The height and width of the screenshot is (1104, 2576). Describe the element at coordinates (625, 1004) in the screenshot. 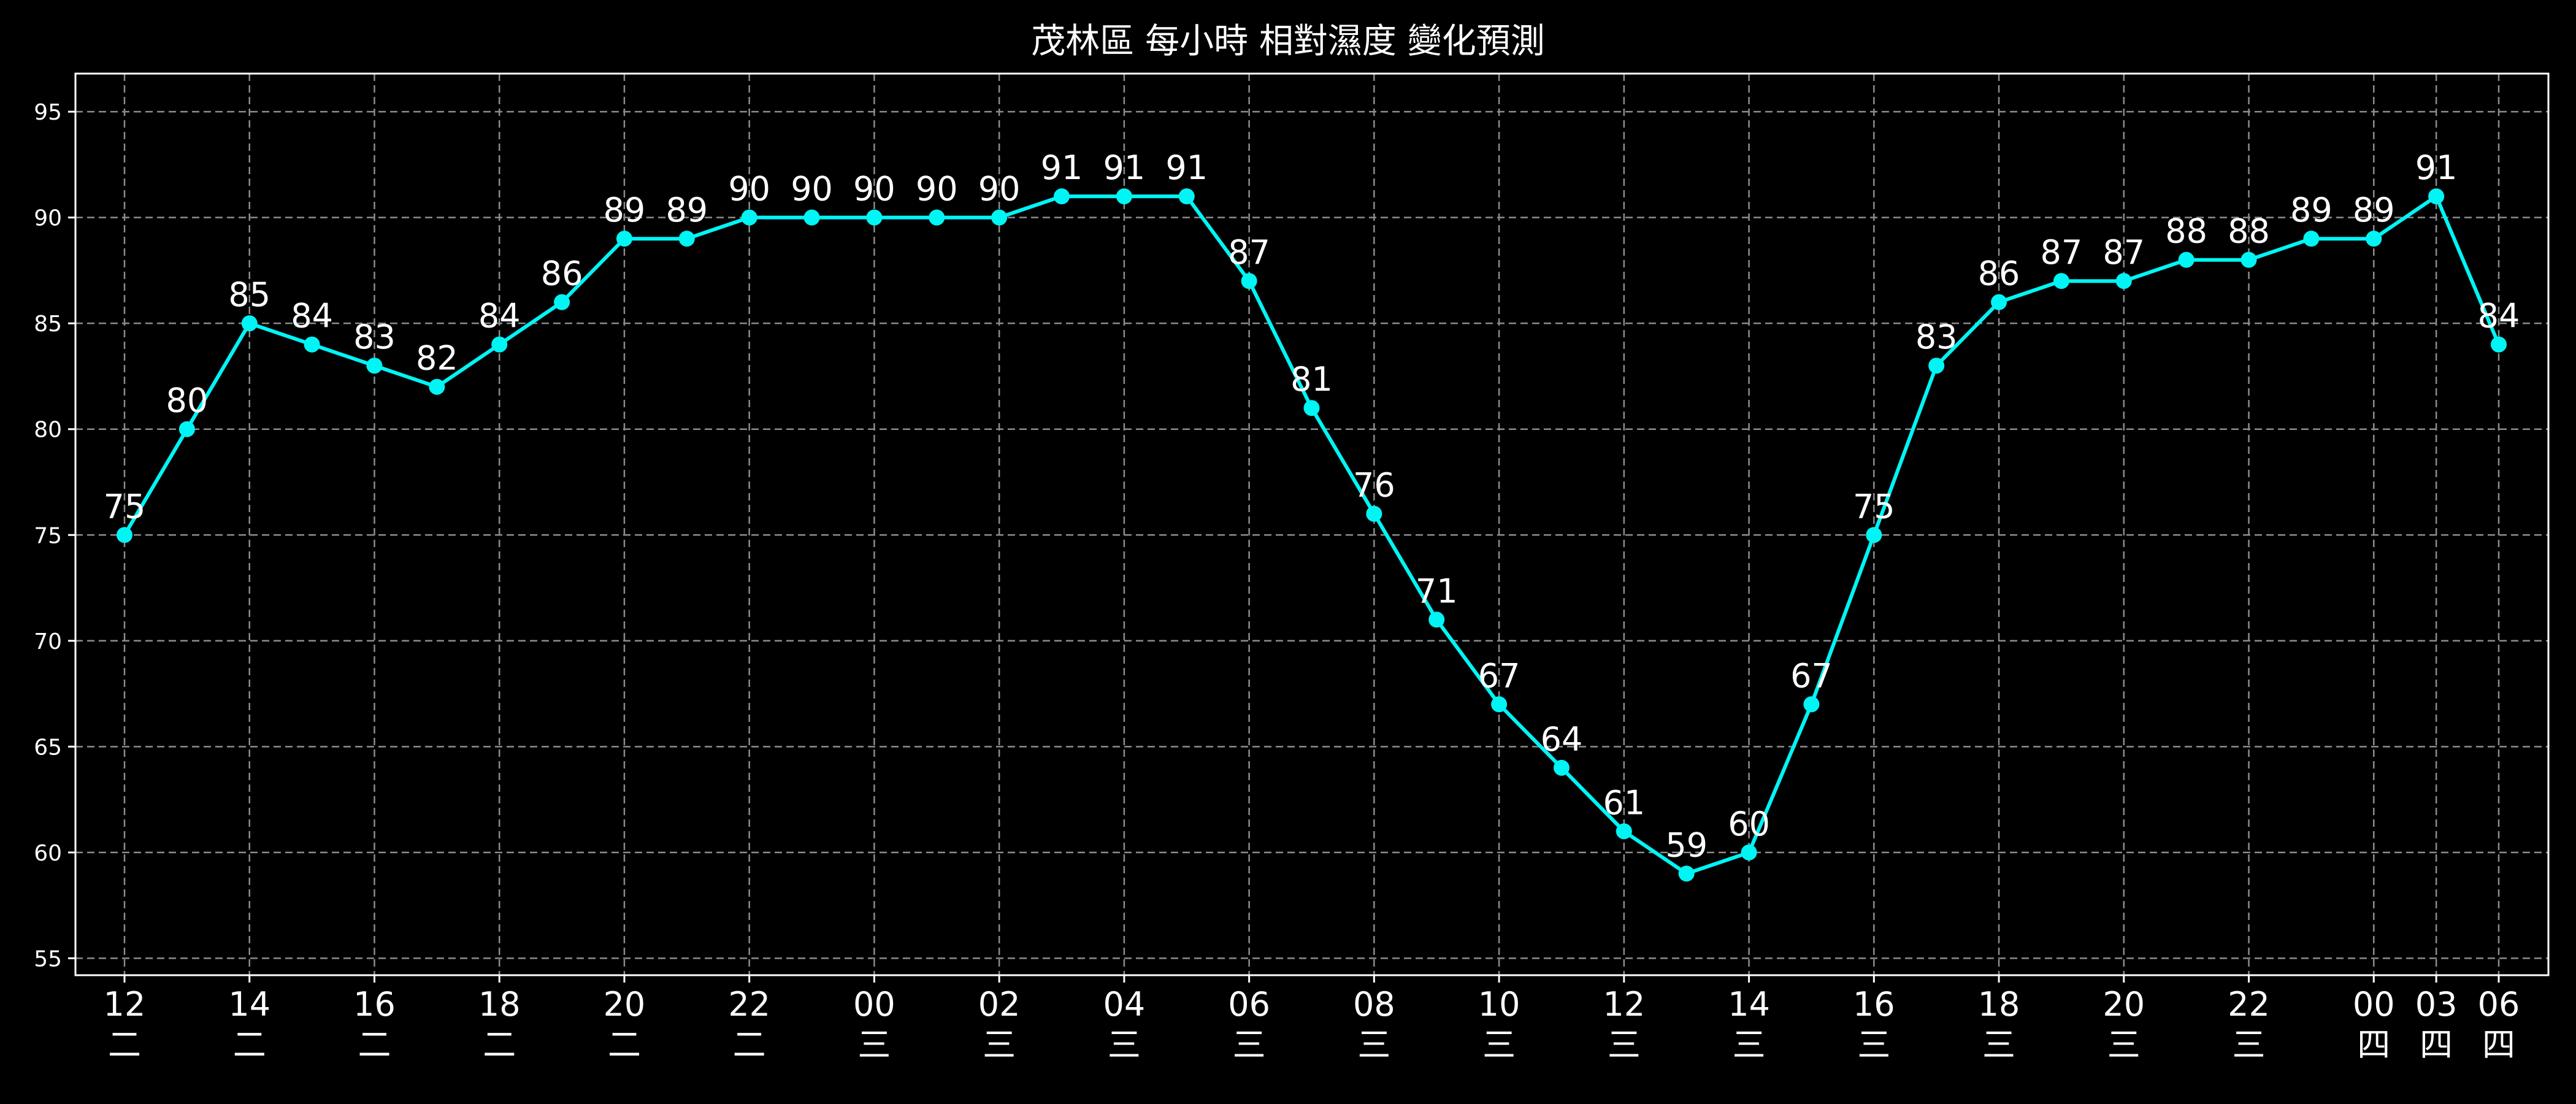

I see `x-tick-hour-label: 20` at that location.